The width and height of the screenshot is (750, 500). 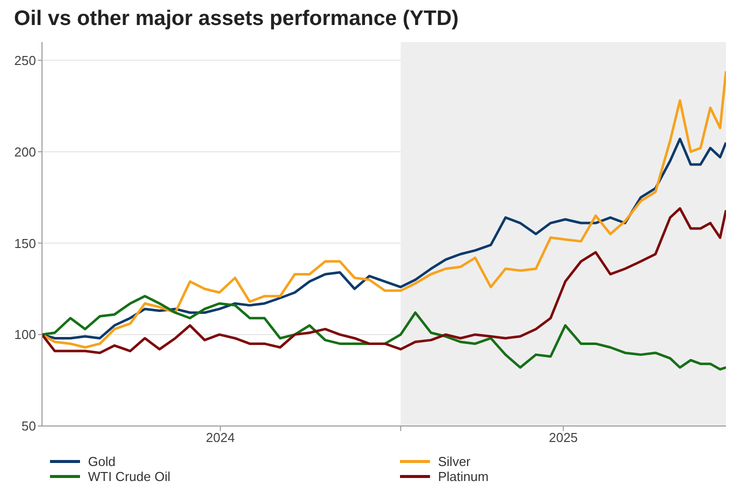 I want to click on line-series, so click(x=384, y=332).